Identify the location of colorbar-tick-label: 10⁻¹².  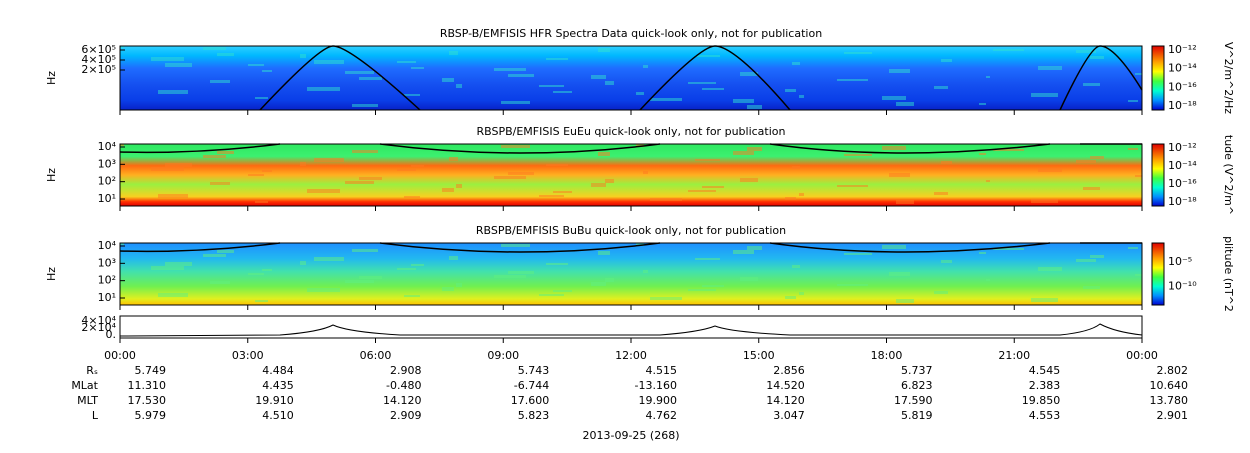
(1182, 49).